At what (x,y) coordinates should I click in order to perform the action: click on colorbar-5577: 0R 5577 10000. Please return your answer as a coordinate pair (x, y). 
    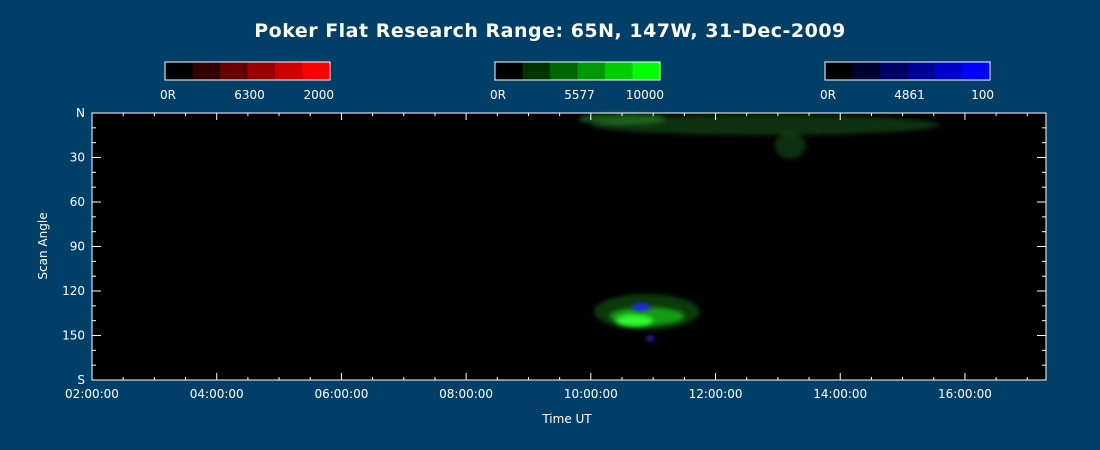
    Looking at the image, I should click on (577, 81).